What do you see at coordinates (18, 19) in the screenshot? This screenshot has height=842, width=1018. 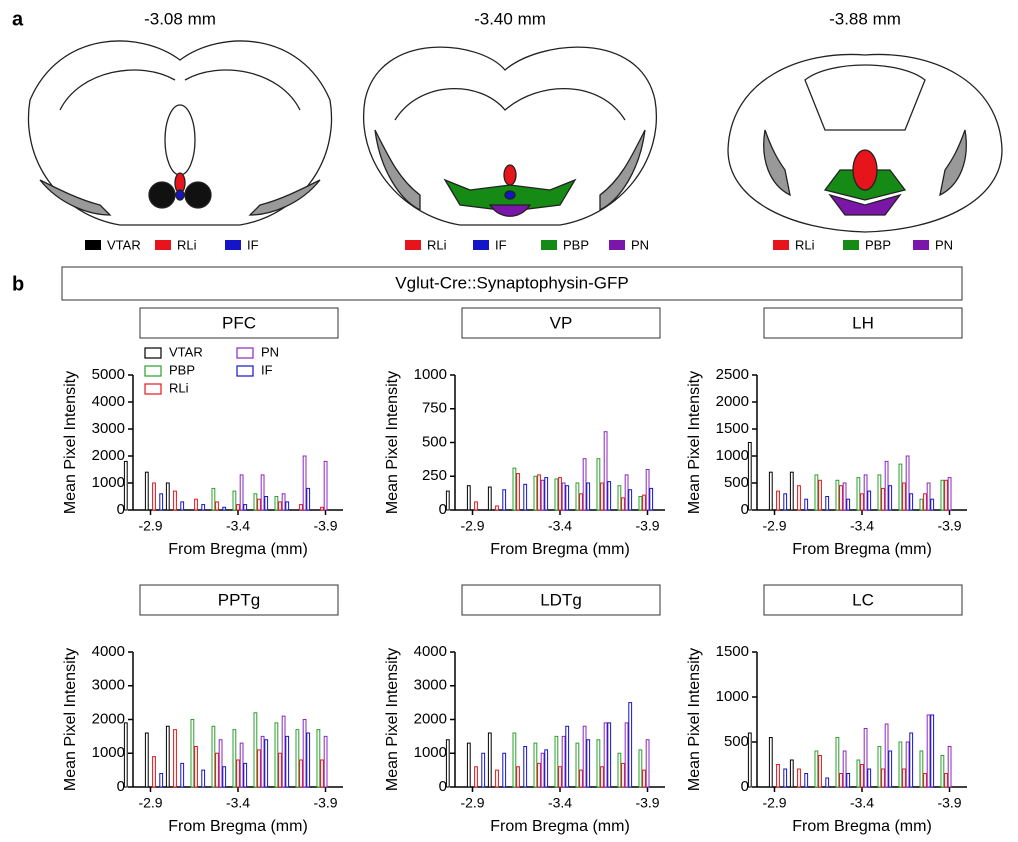 I see `panel-label: a` at bounding box center [18, 19].